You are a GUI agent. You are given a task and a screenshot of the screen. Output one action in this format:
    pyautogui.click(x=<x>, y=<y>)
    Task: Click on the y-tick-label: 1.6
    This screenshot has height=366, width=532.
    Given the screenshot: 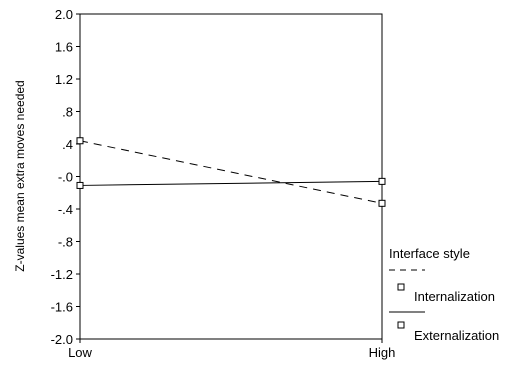 What is the action you would take?
    pyautogui.click(x=64, y=47)
    